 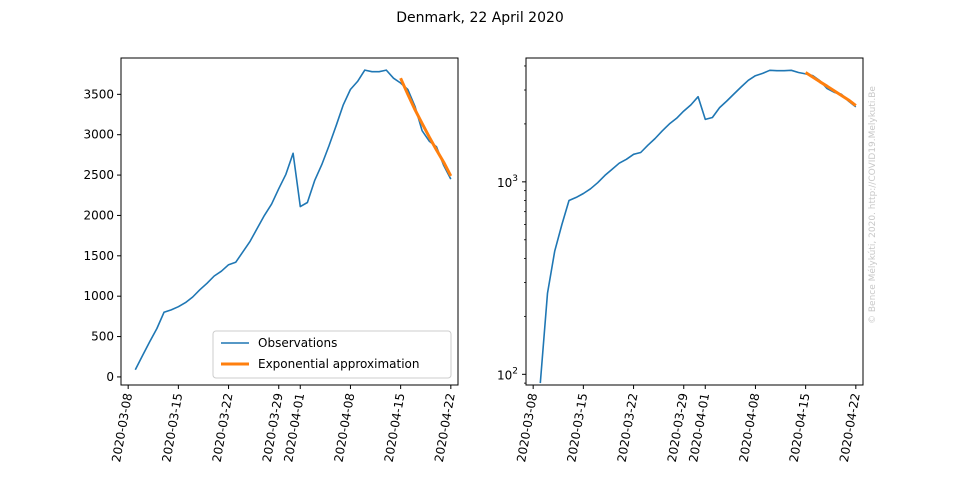 What do you see at coordinates (98, 94) in the screenshot?
I see `y-tick-label: 3500` at bounding box center [98, 94].